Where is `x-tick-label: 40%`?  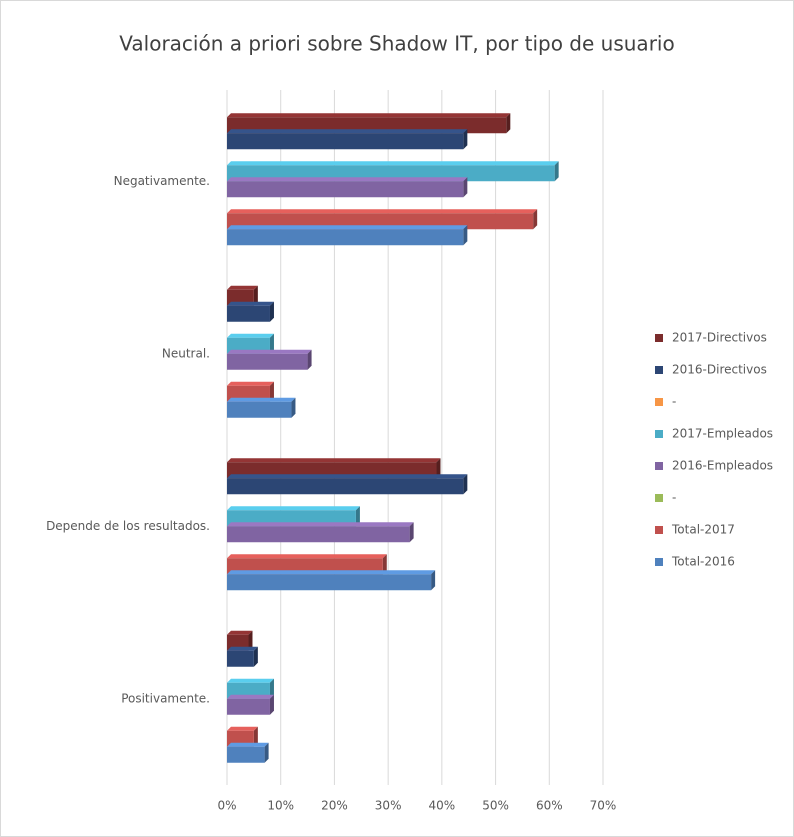
x-tick-label: 40% is located at coordinates (442, 806).